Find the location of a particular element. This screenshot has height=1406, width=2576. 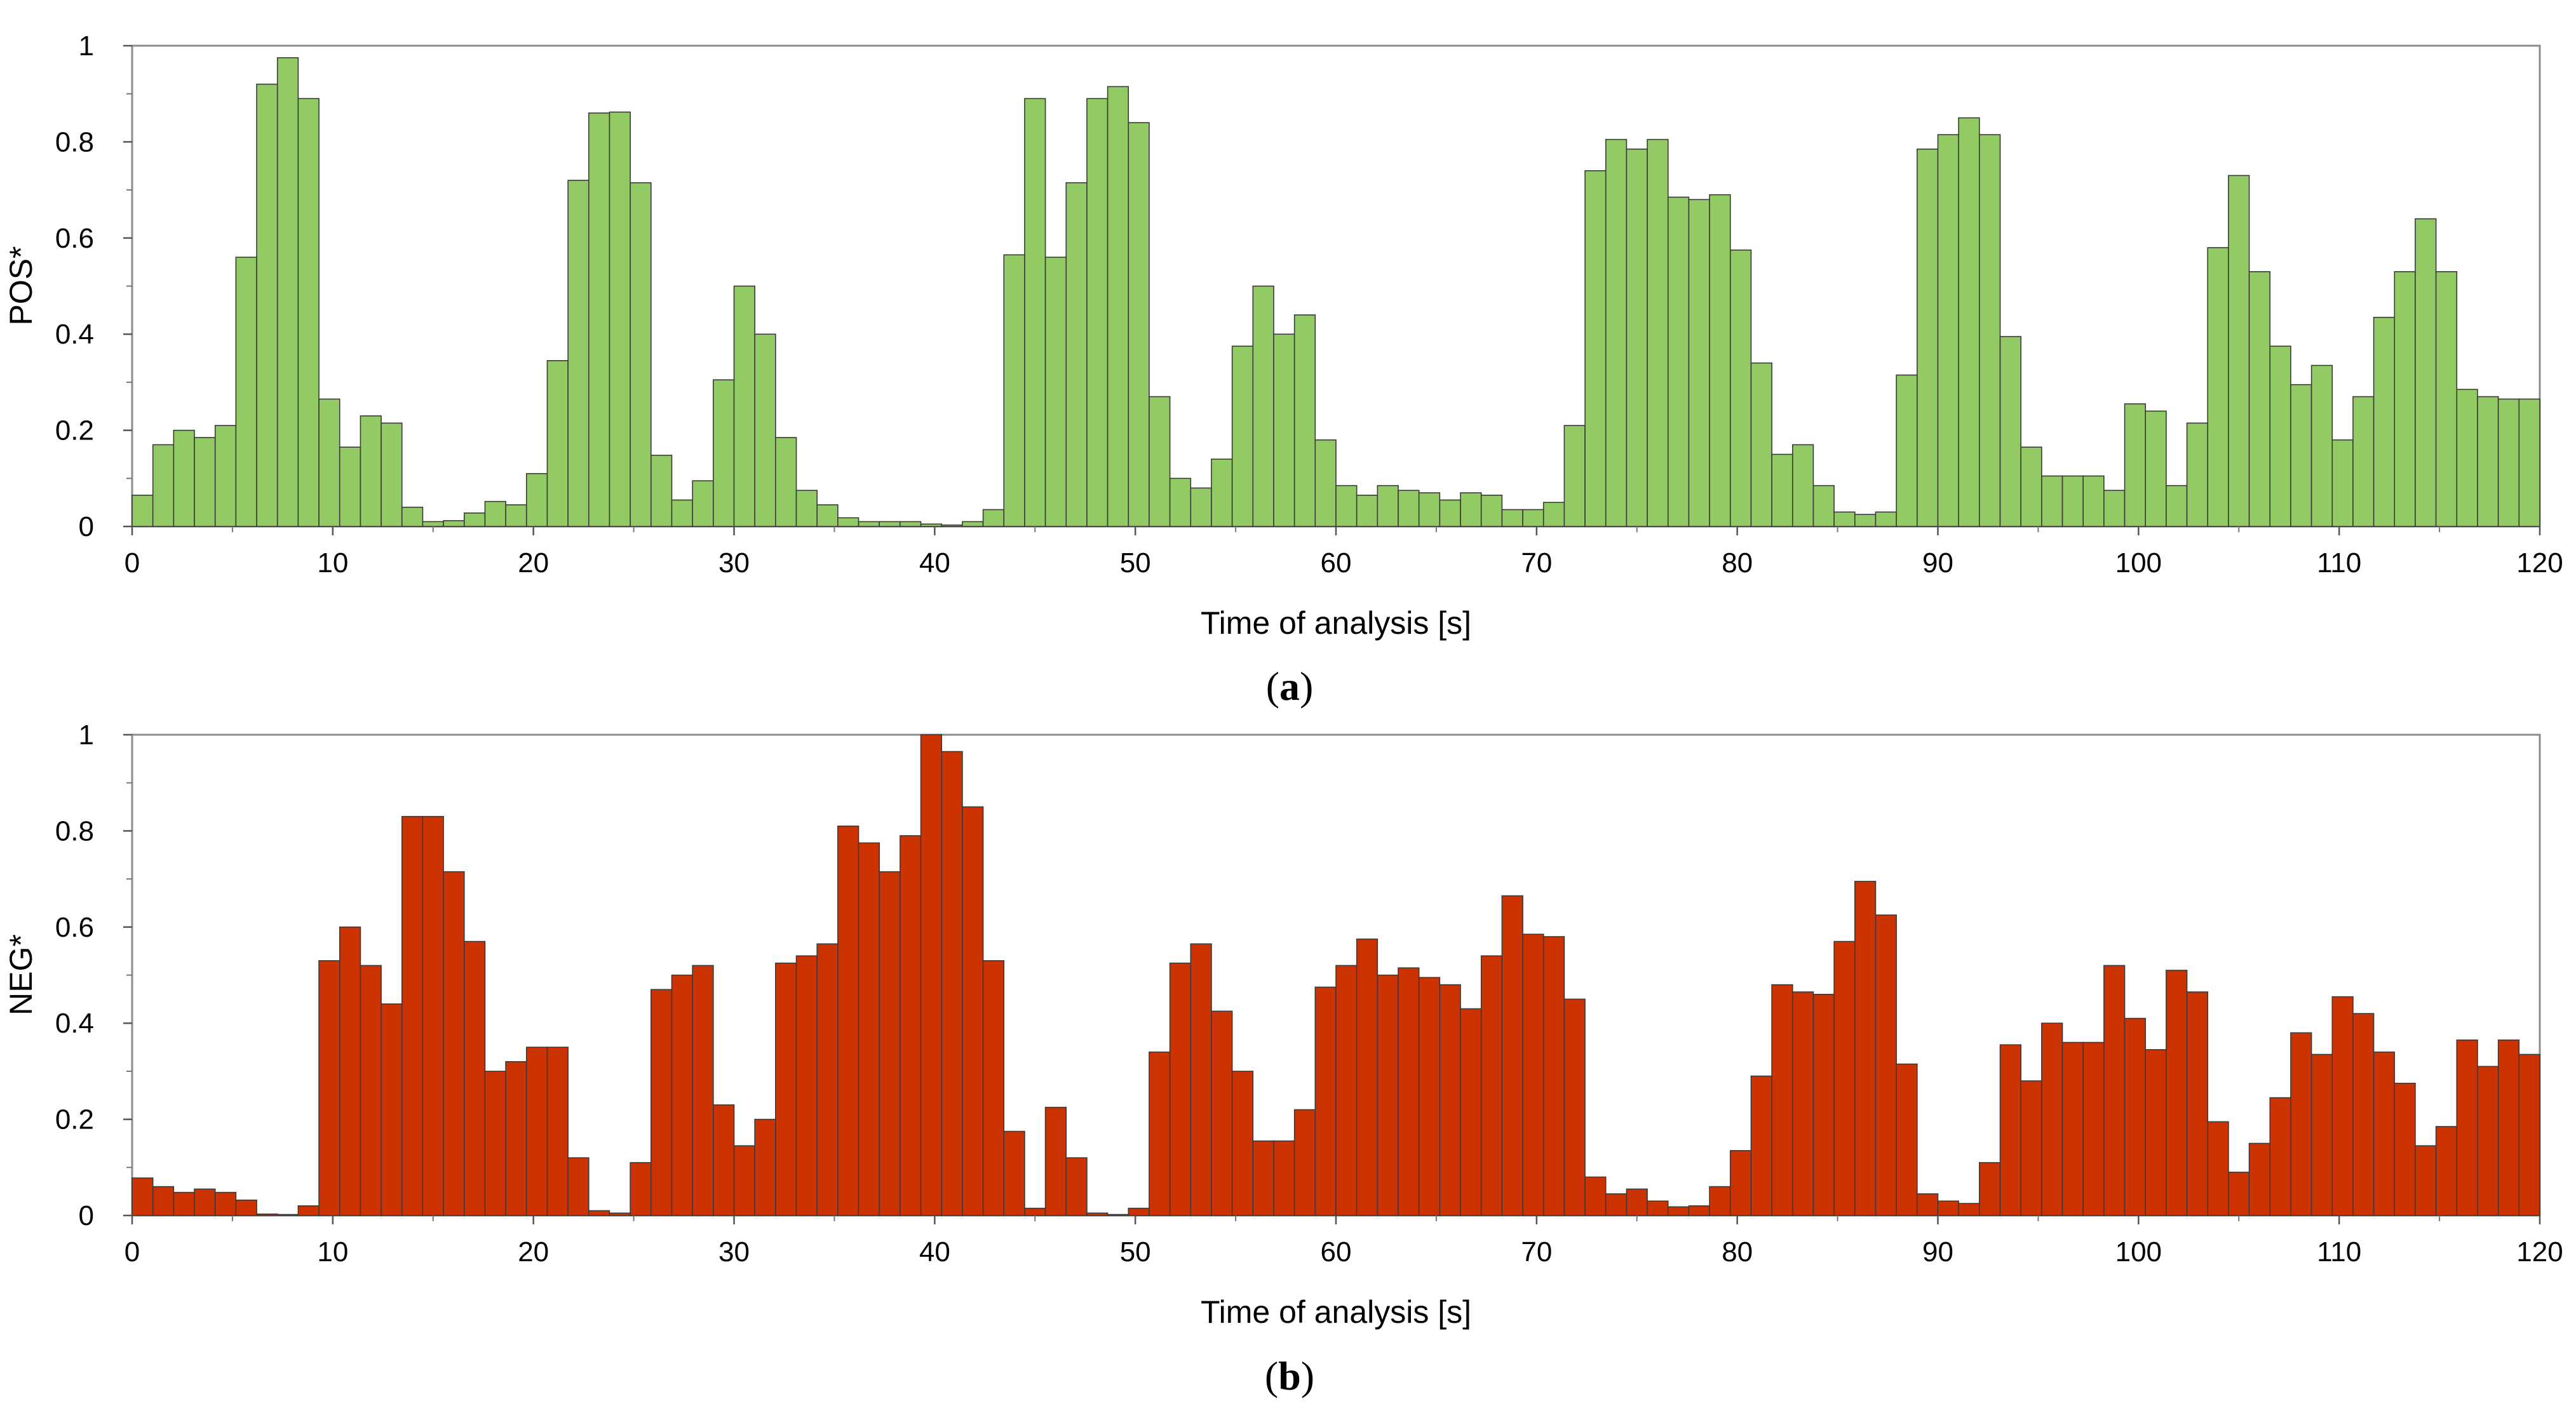

xtick-label-b-4: 40 is located at coordinates (934, 1252).